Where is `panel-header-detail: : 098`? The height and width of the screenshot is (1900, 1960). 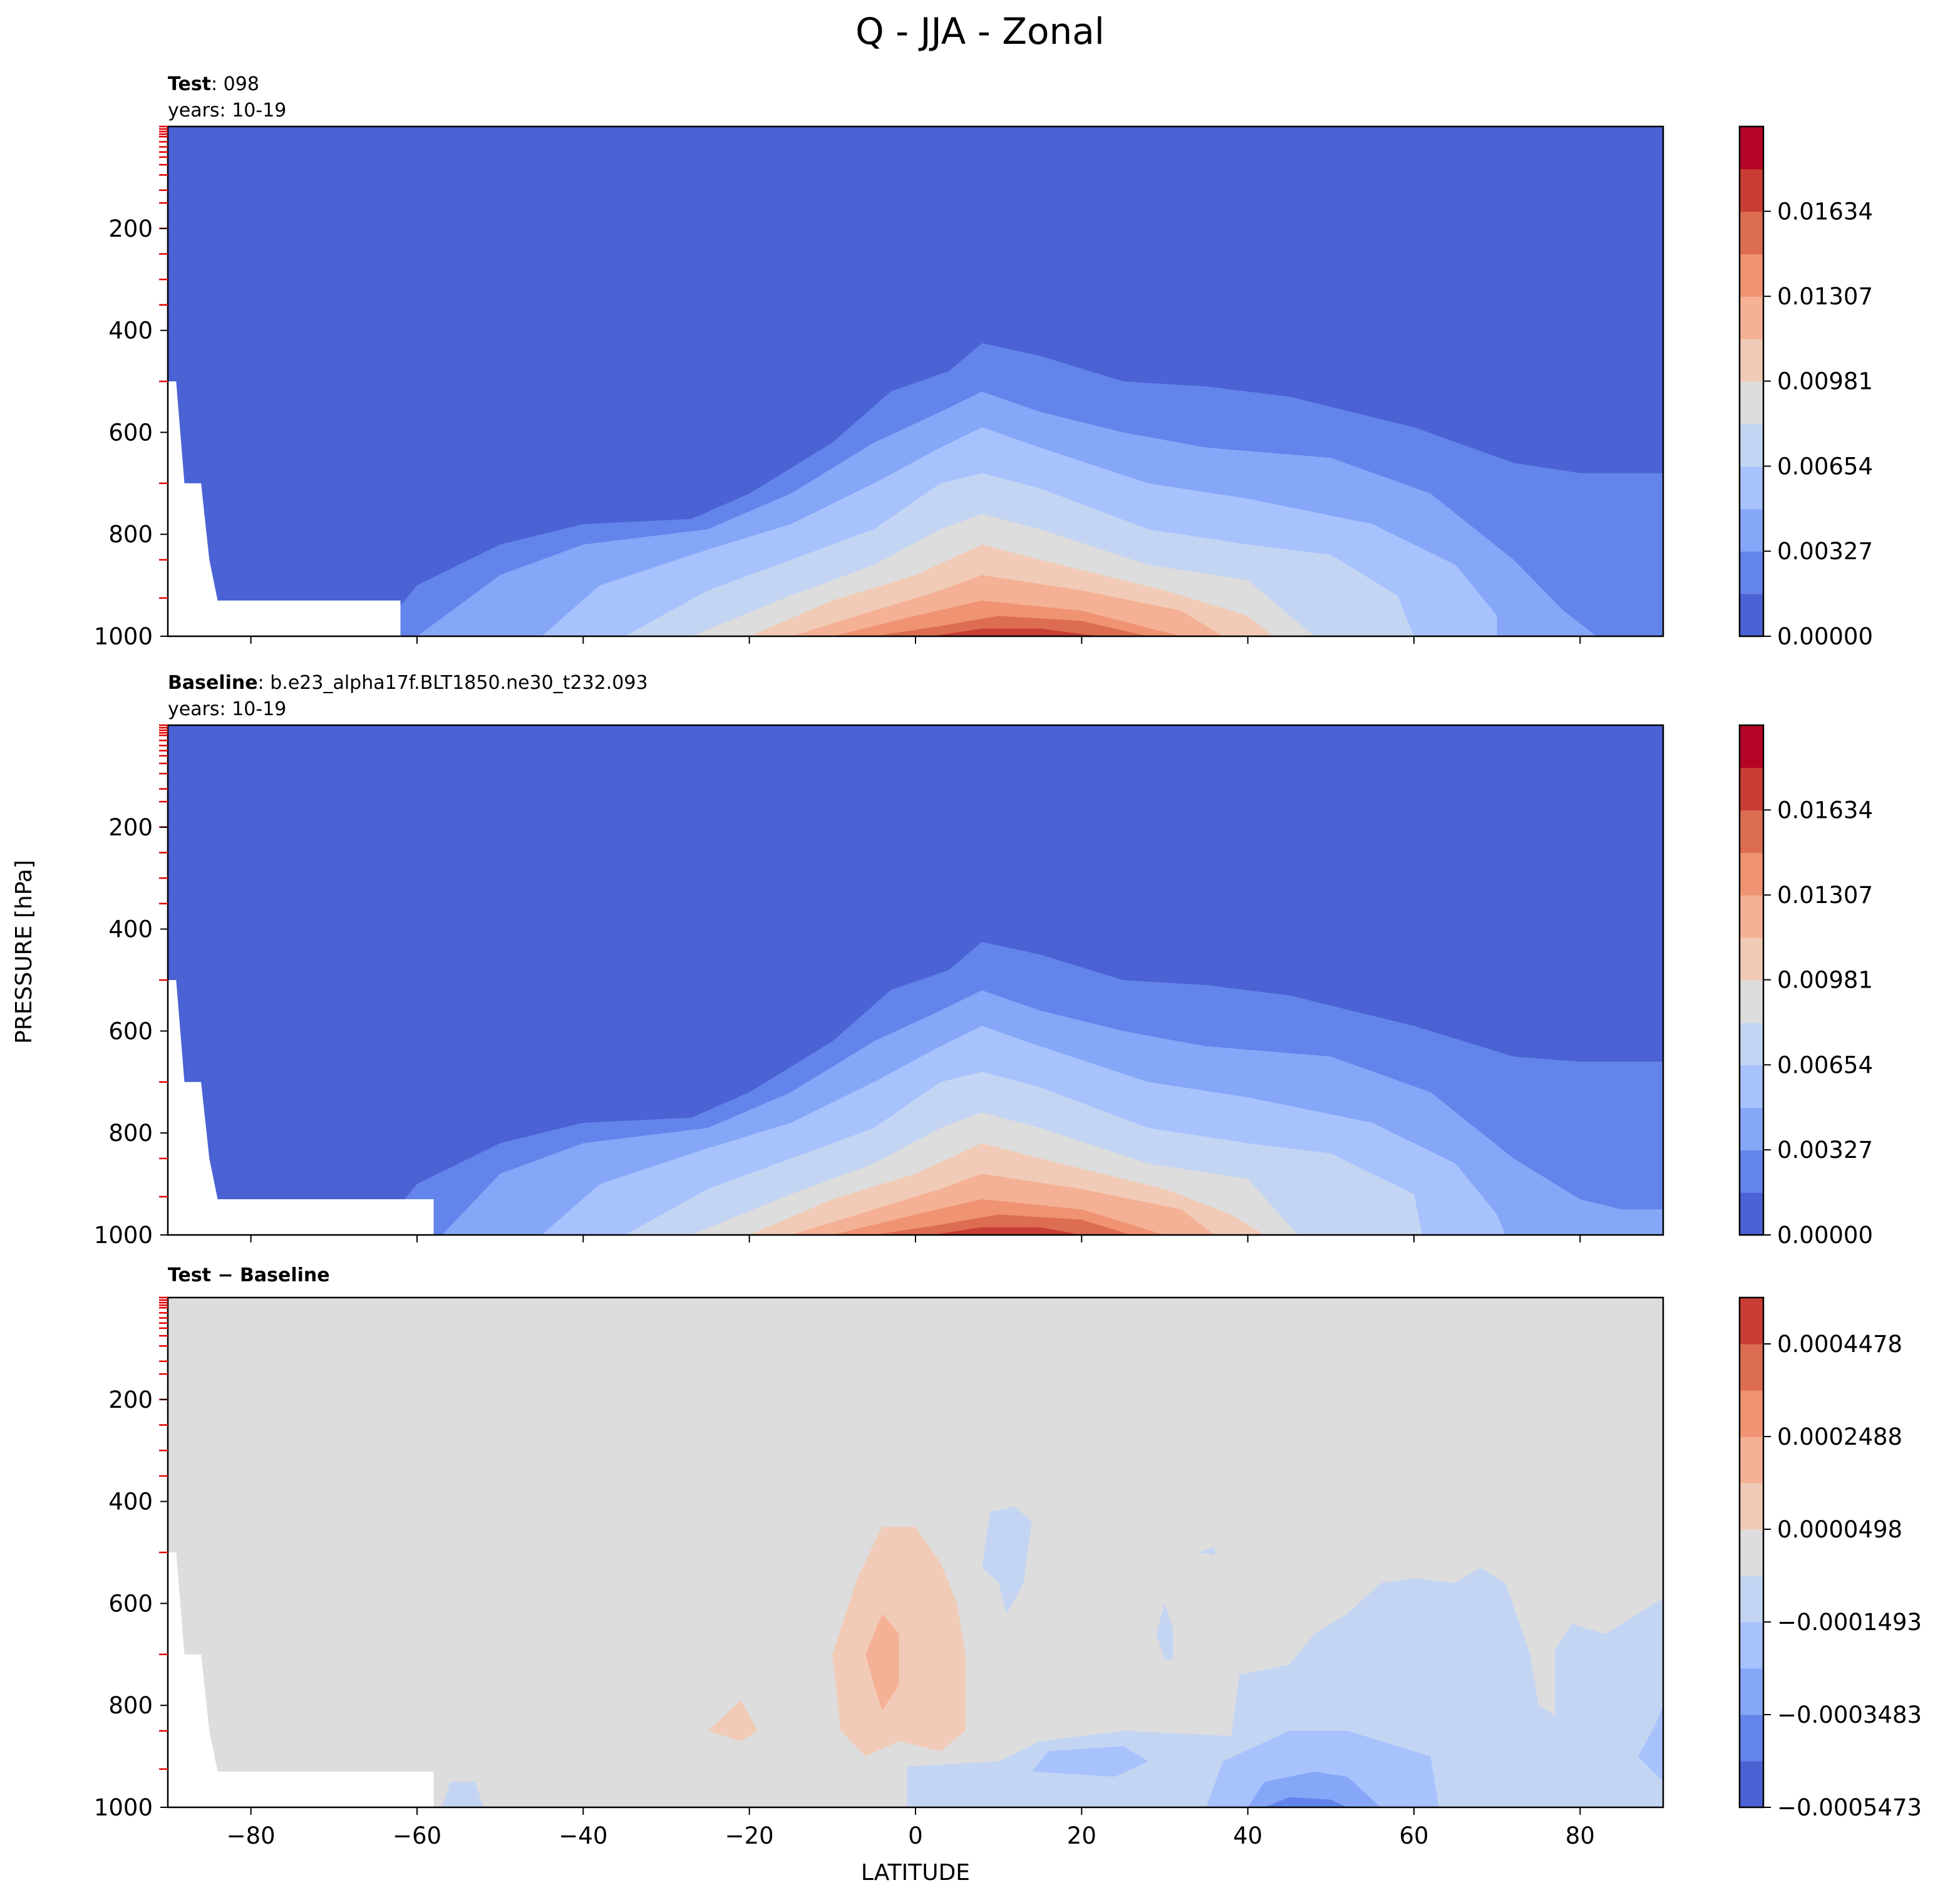
panel-header-detail: : 098 is located at coordinates (235, 84).